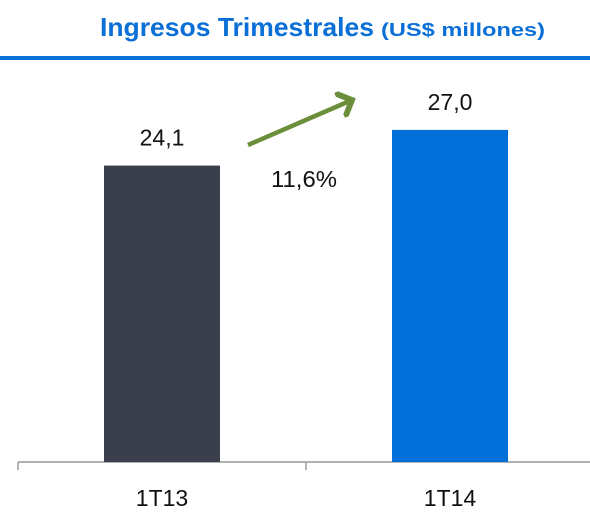 The image size is (590, 517). What do you see at coordinates (295, 58) in the screenshot?
I see `title-rule` at bounding box center [295, 58].